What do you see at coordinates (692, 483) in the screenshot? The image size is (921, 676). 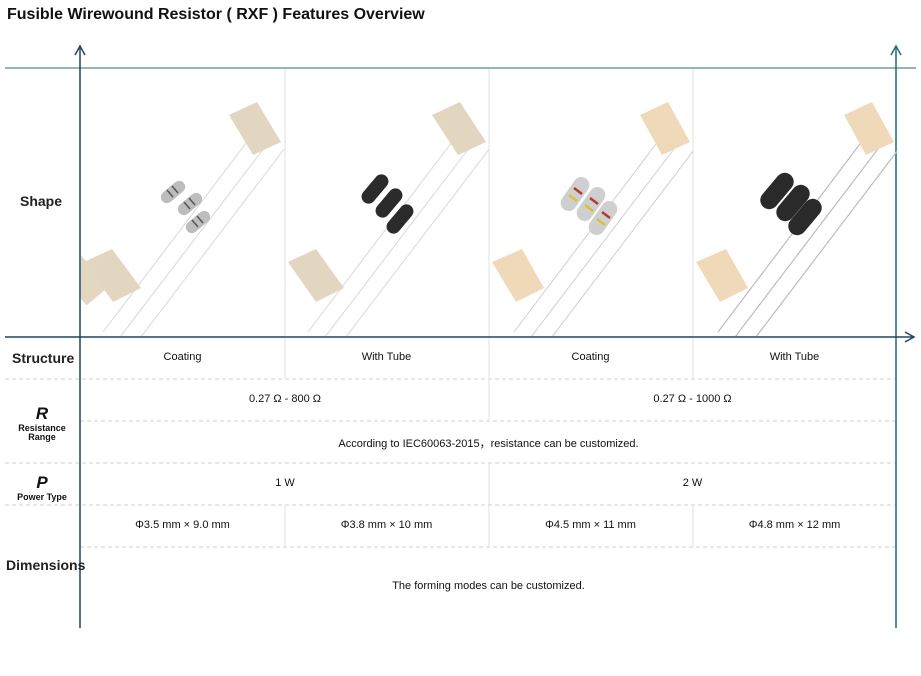 I see `power-cell: 2 W` at bounding box center [692, 483].